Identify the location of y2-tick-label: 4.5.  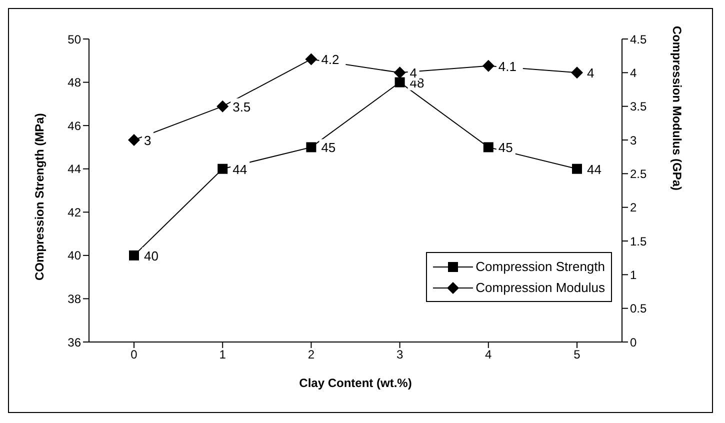
(639, 39).